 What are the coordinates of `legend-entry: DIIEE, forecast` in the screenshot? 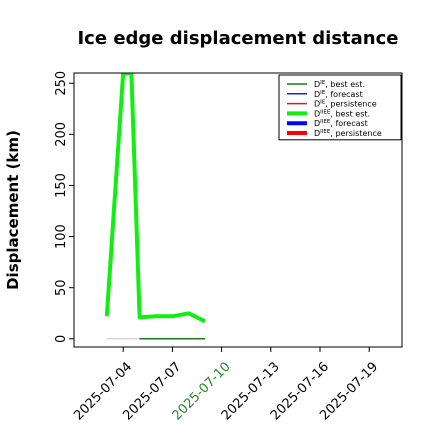 It's located at (341, 123).